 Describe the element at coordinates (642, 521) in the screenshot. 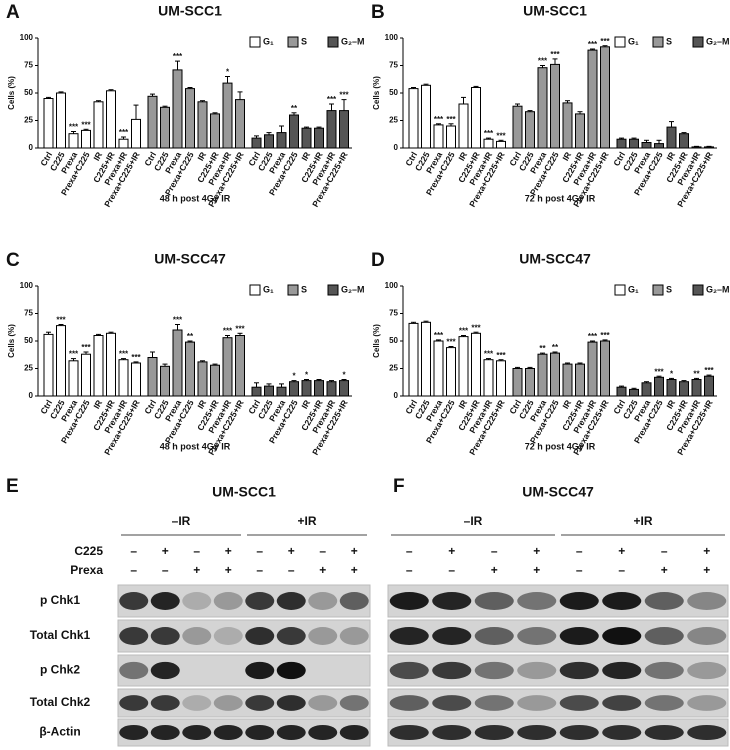

I see `ir-label: +IR` at that location.